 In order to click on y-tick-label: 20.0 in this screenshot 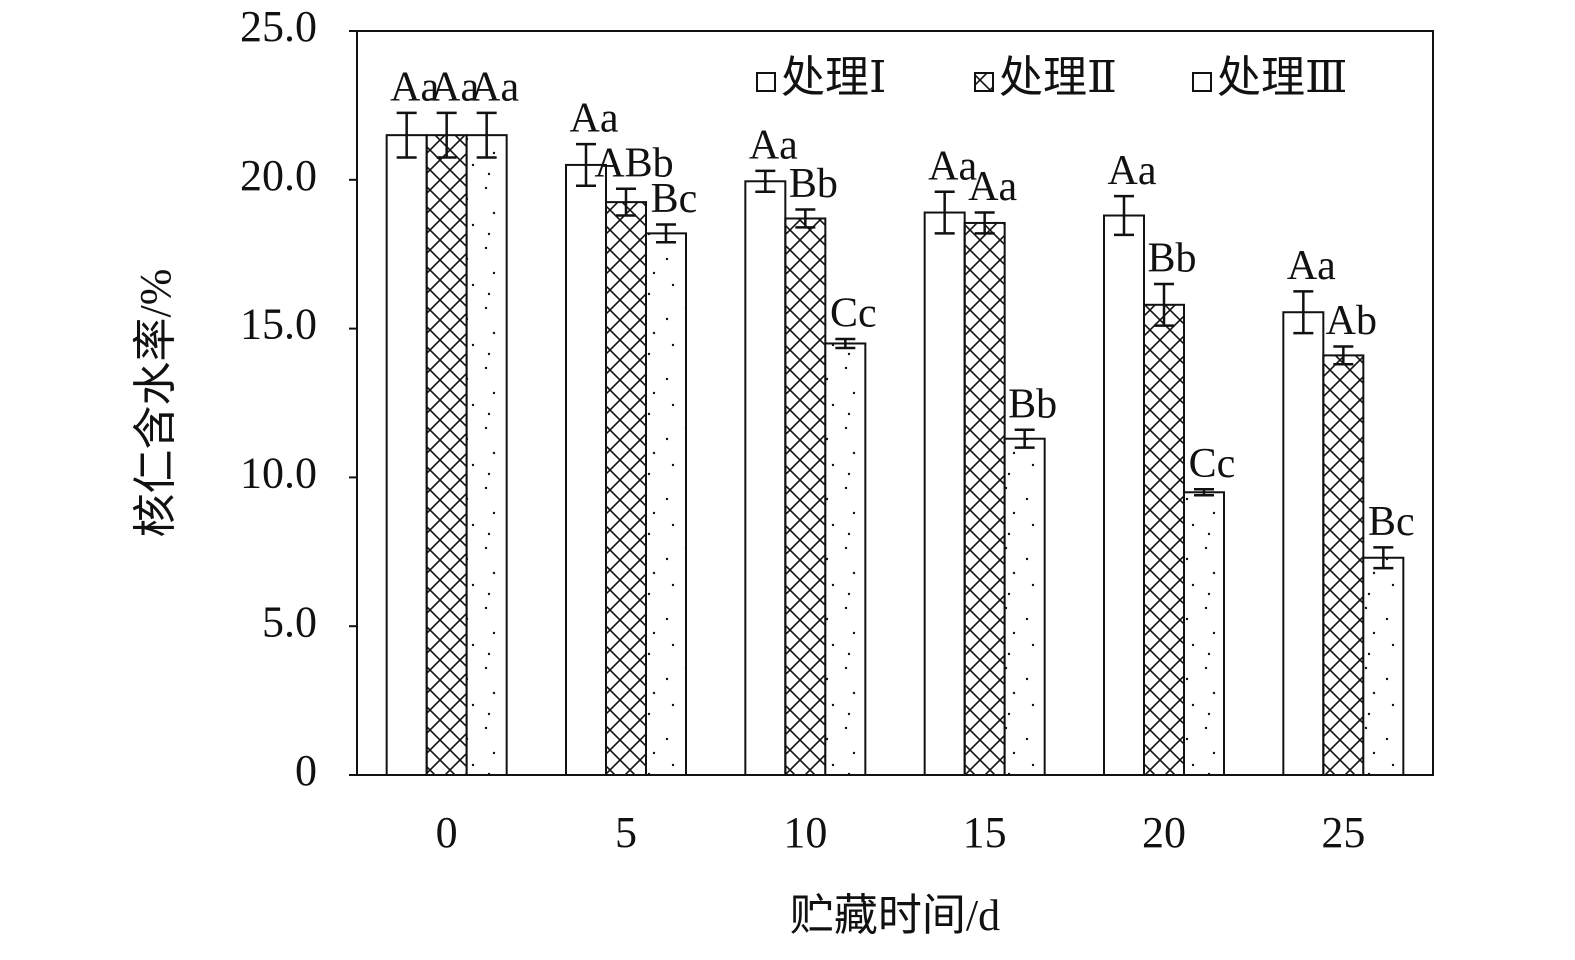, I will do `click(278, 175)`.